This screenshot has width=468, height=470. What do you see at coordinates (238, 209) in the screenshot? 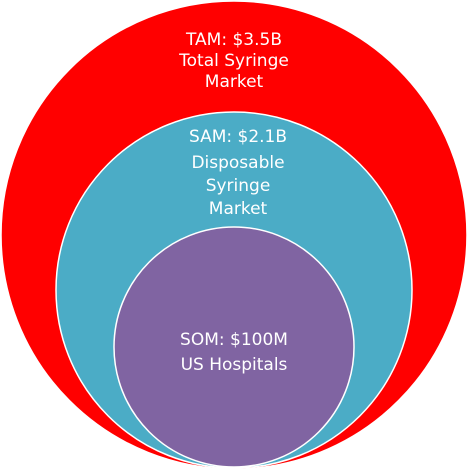
I see `sam-label: Market` at bounding box center [238, 209].